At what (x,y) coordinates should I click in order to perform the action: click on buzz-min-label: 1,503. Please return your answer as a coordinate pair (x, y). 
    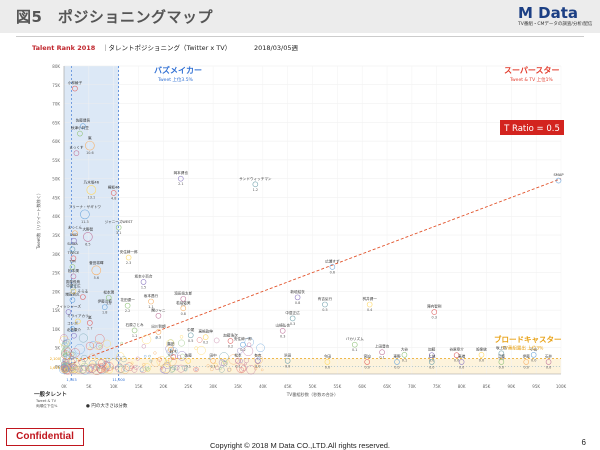
    Looking at the image, I should click on (71, 380).